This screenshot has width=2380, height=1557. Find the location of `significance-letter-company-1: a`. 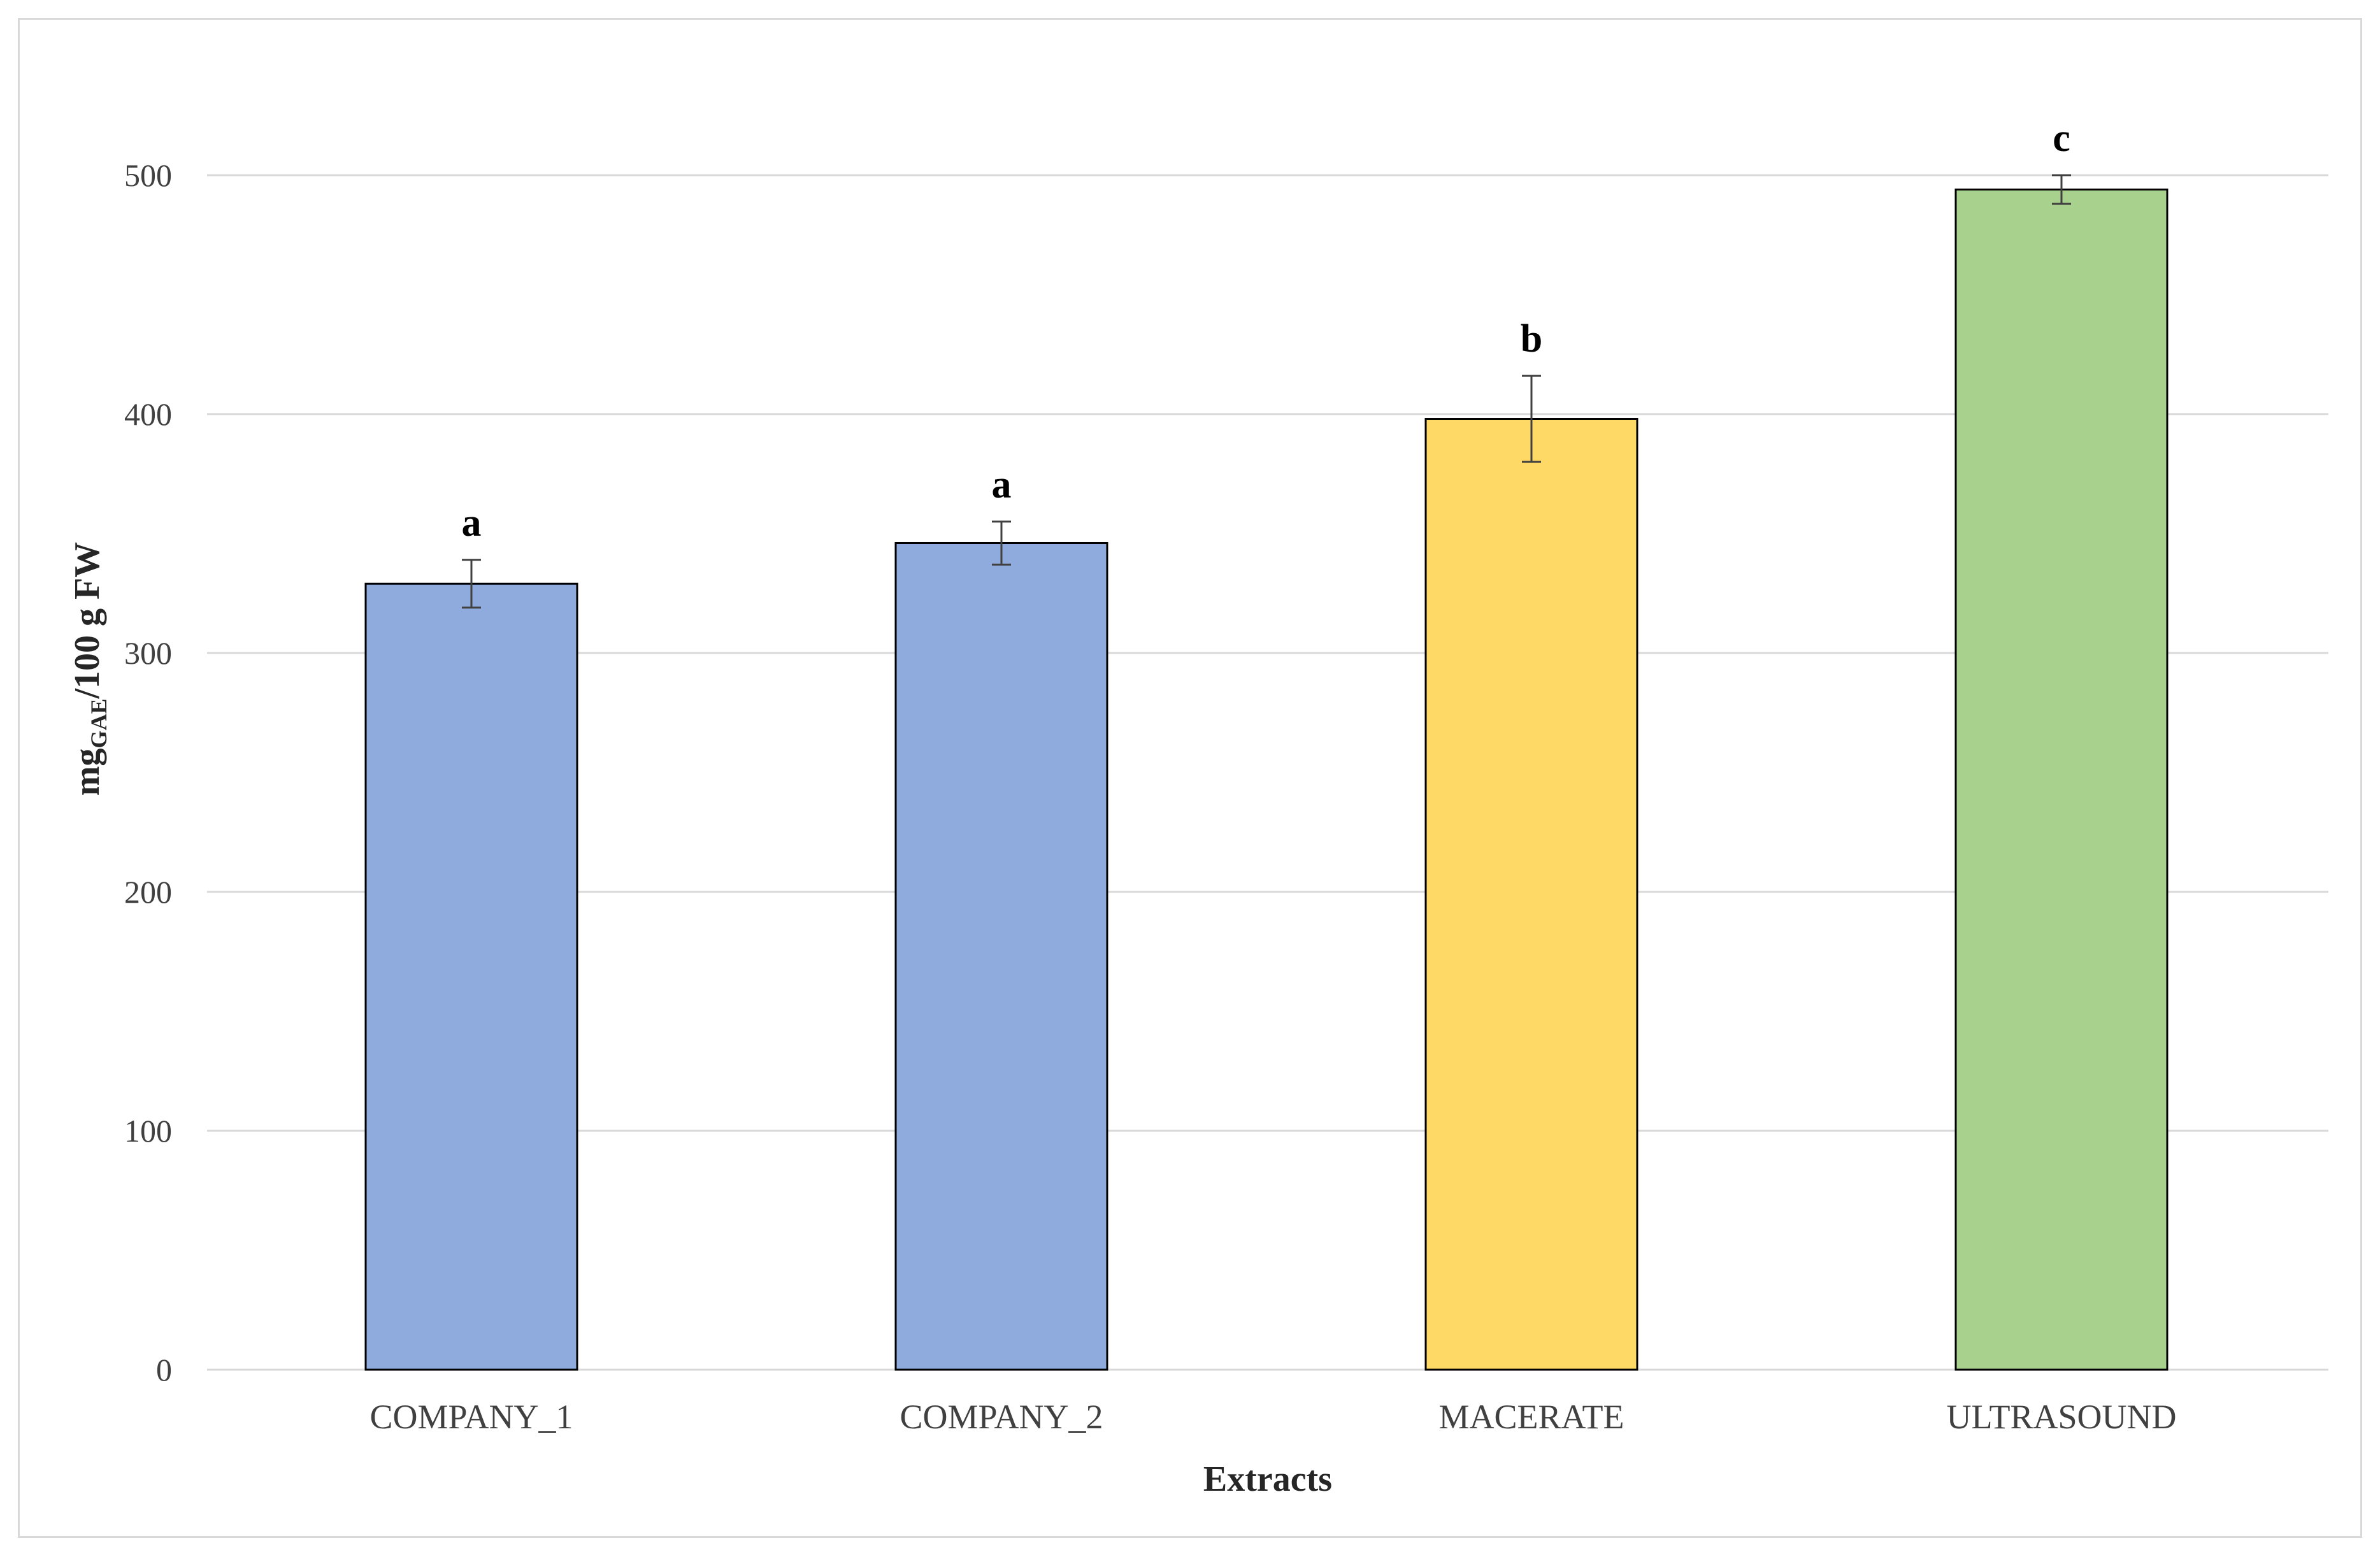

significance-letter-company-1: a is located at coordinates (472, 523).